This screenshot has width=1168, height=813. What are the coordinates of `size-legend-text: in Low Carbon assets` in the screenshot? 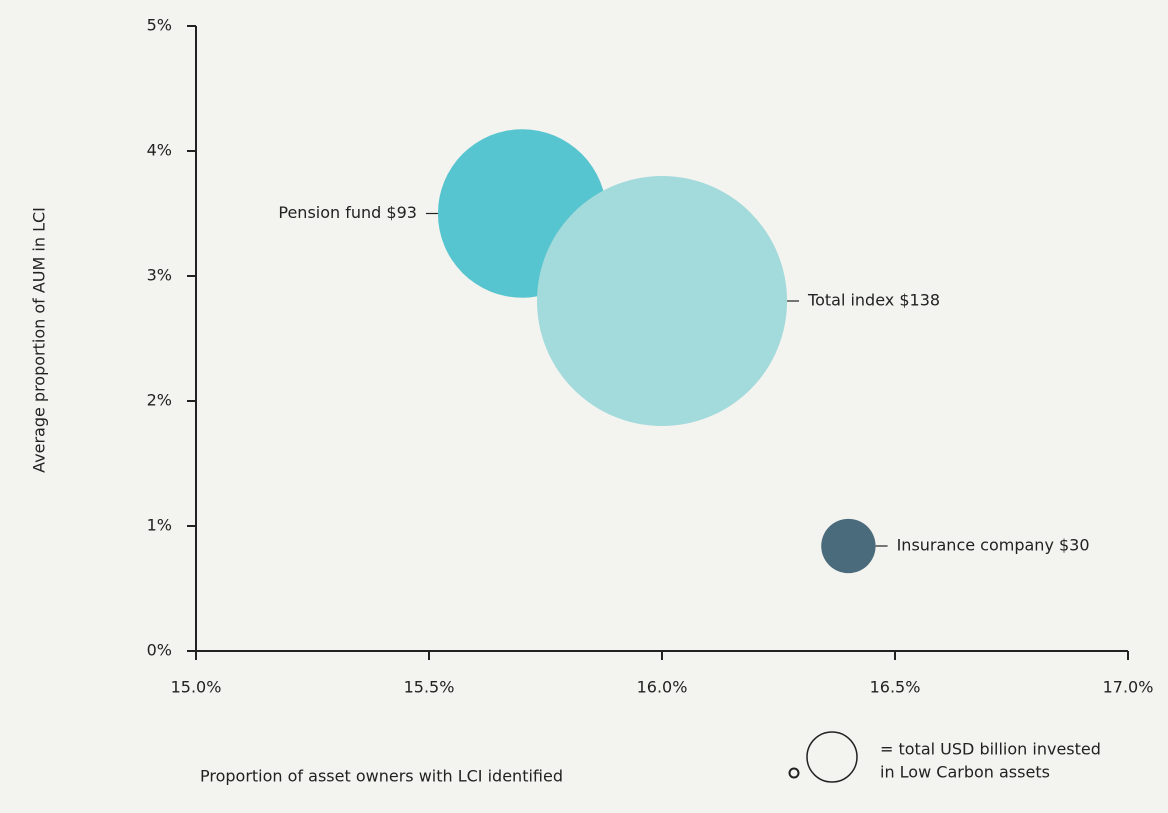 It's located at (965, 772).